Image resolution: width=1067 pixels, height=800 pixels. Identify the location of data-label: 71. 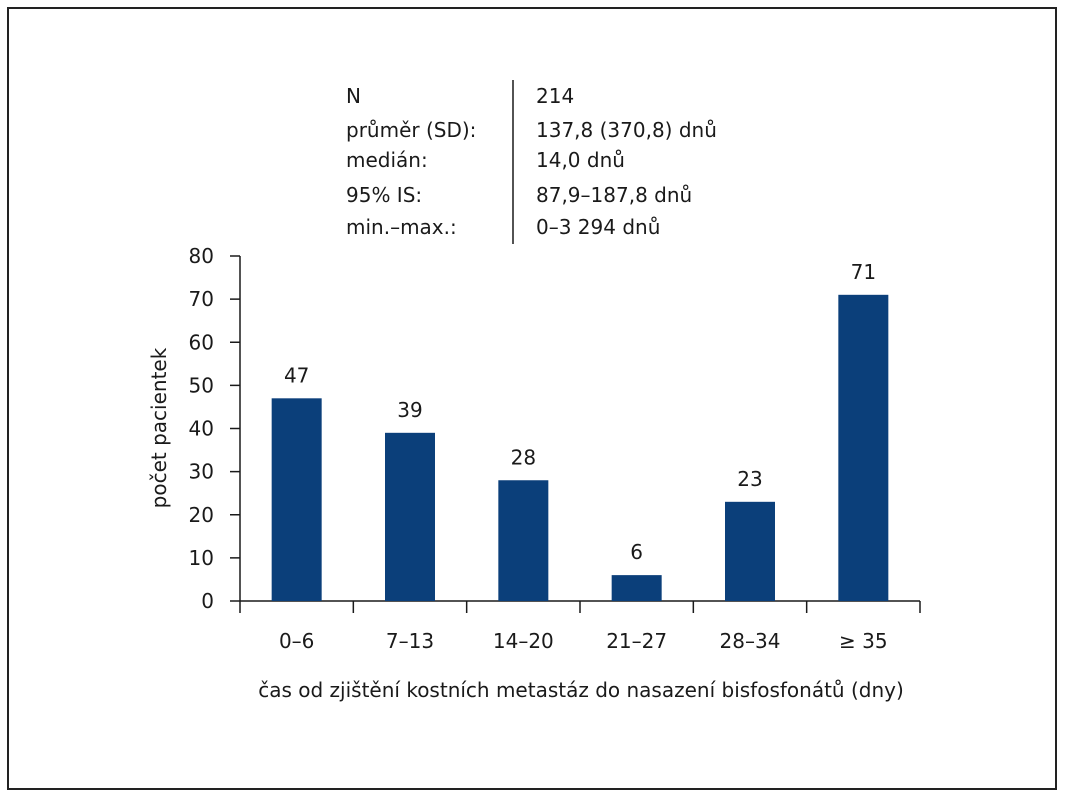
(863, 272).